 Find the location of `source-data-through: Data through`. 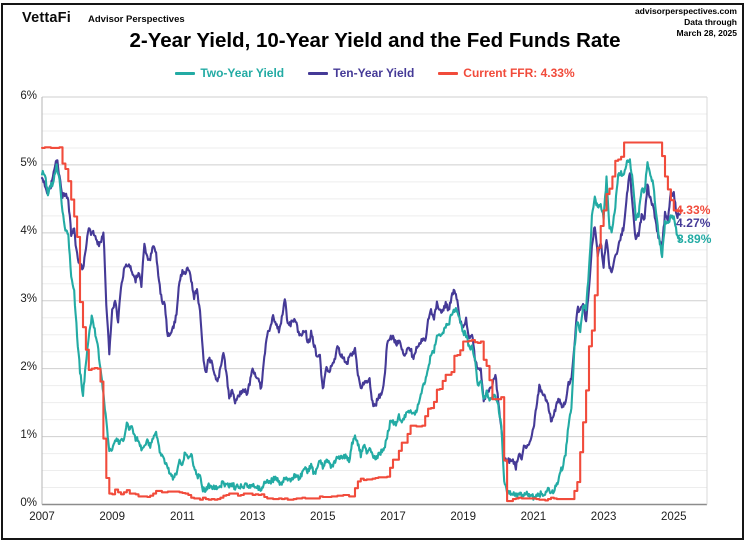

source-data-through: Data through is located at coordinates (710, 22).